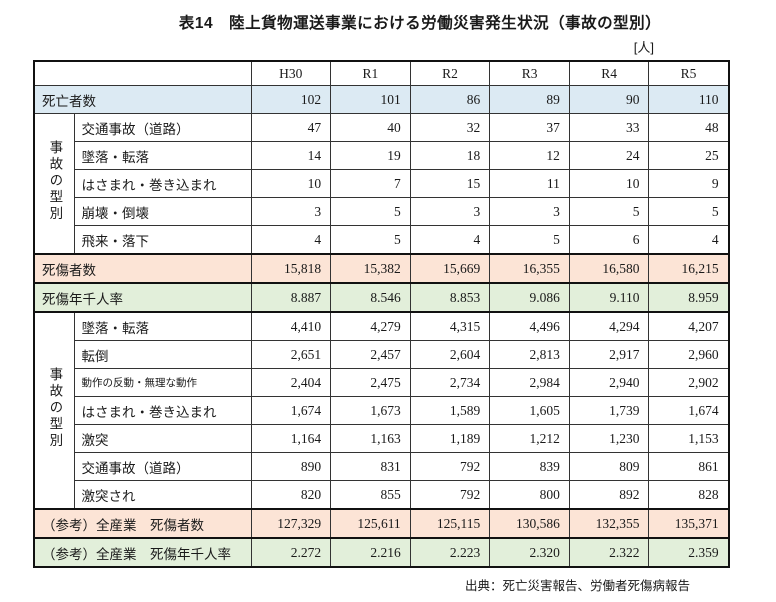  Describe the element at coordinates (450, 354) in the screenshot. I see `value-cell: 2,604` at that location.